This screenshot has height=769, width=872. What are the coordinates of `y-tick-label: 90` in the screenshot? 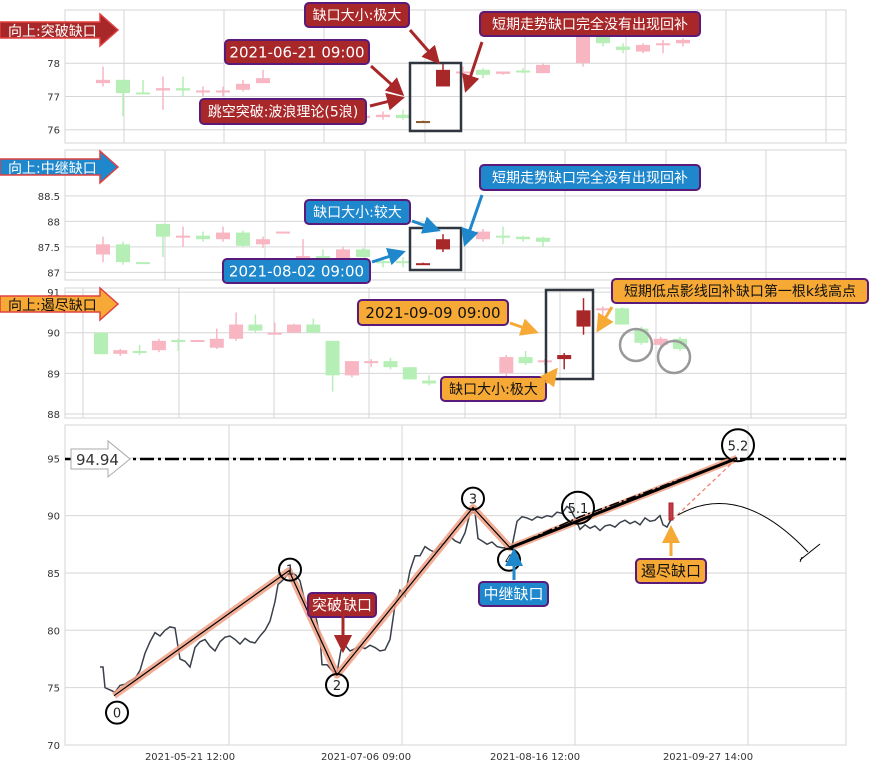 It's located at (53, 334).